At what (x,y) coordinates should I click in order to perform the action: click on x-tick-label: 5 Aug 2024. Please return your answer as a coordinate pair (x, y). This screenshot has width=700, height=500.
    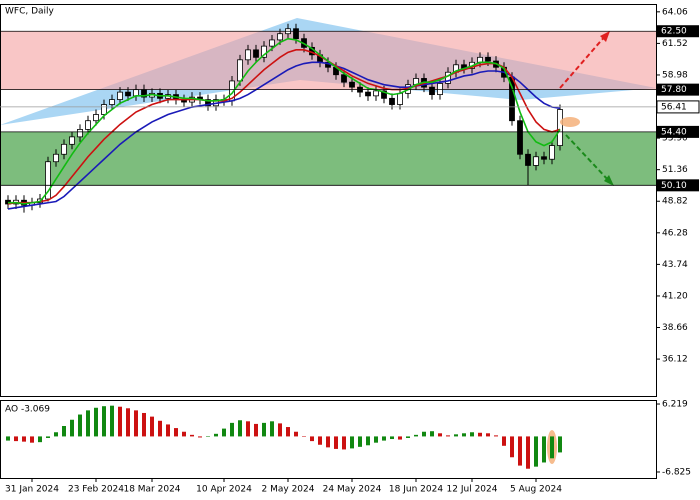
    Looking at the image, I should click on (536, 490).